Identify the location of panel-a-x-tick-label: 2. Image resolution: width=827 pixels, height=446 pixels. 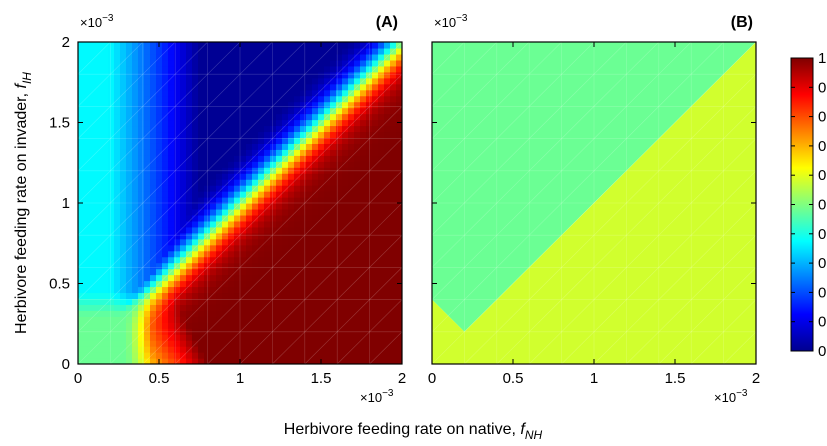
(402, 378).